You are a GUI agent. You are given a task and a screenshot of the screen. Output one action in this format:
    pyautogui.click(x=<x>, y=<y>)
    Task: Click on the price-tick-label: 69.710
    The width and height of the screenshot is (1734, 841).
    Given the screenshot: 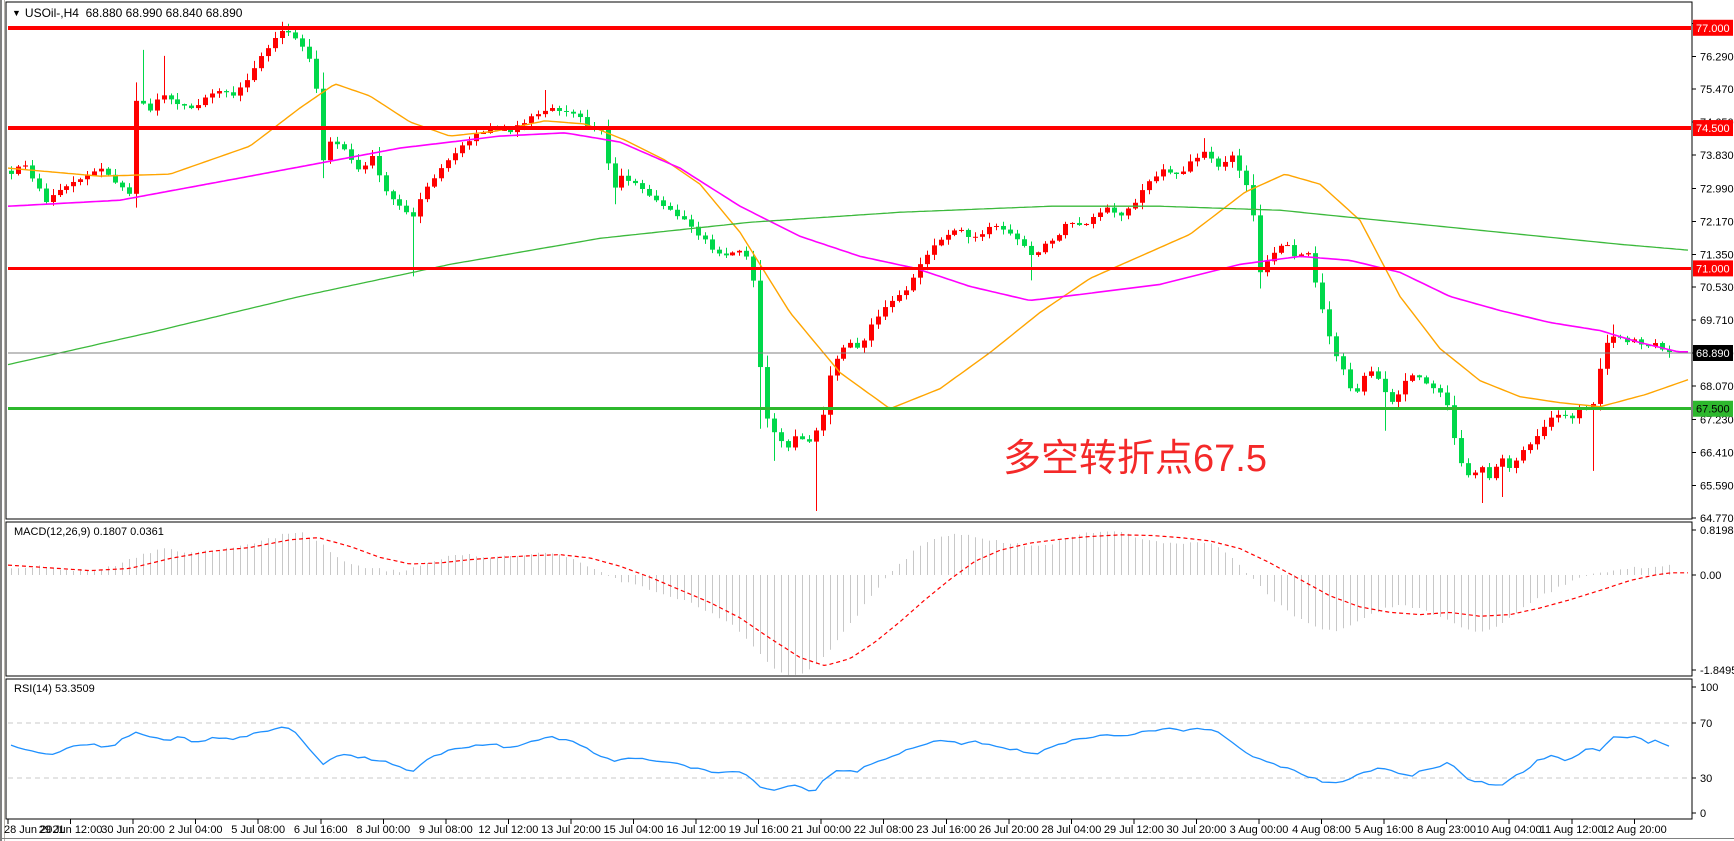 What is the action you would take?
    pyautogui.click(x=1717, y=321)
    